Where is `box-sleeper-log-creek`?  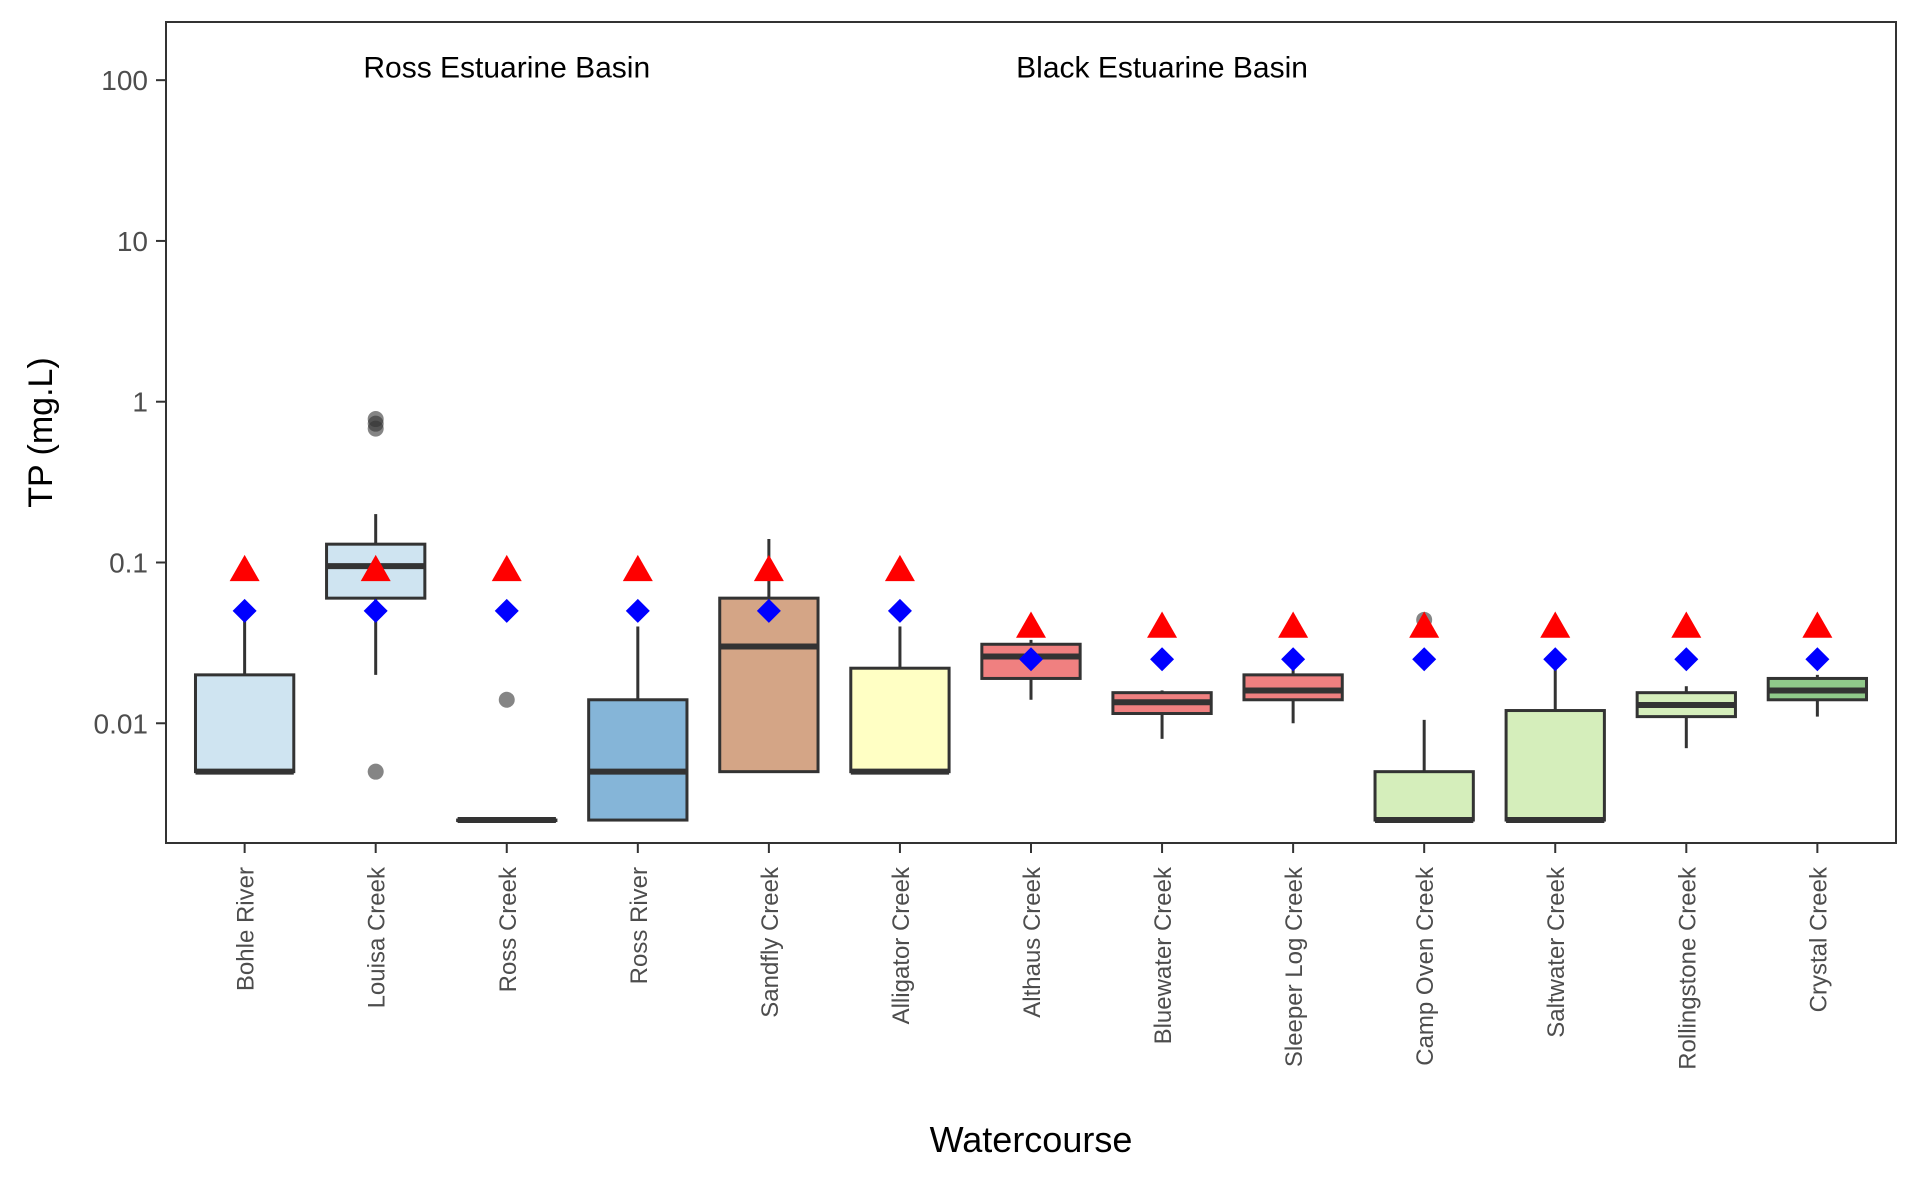
box-sleeper-log-creek is located at coordinates (1293, 696).